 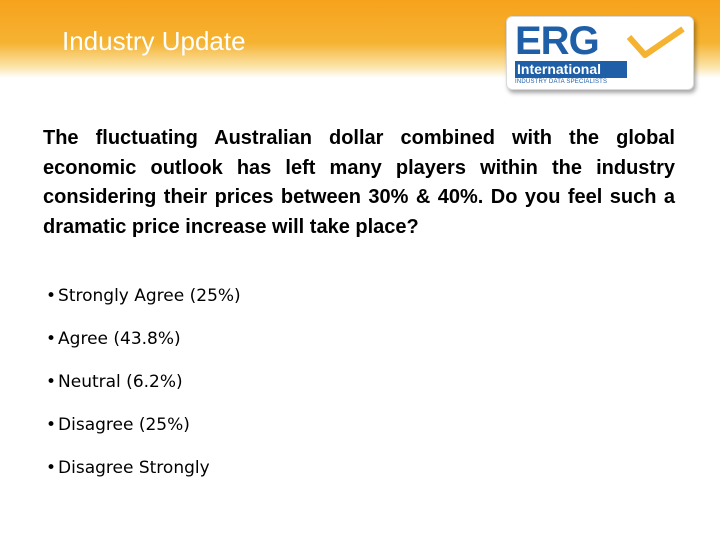 I want to click on answer-option: Neutral (6.2%), so click(x=143, y=388).